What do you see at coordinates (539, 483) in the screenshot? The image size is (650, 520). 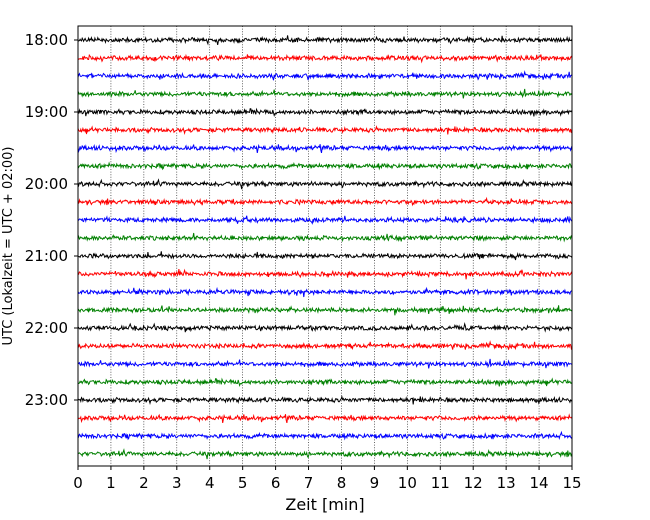 I see `x-tick-label: 14` at bounding box center [539, 483].